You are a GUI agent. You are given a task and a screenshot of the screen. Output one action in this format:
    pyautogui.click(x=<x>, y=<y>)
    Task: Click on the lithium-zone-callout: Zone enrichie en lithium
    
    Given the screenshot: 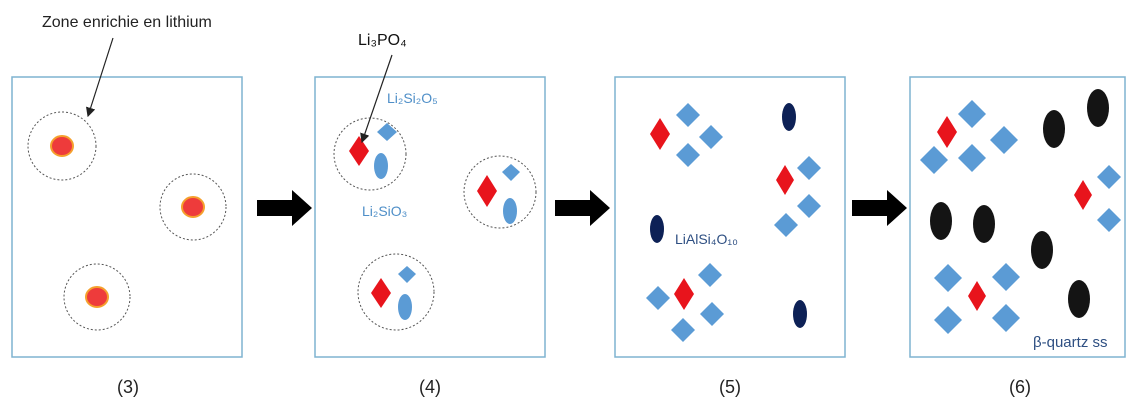 What is the action you would take?
    pyautogui.click(x=127, y=22)
    